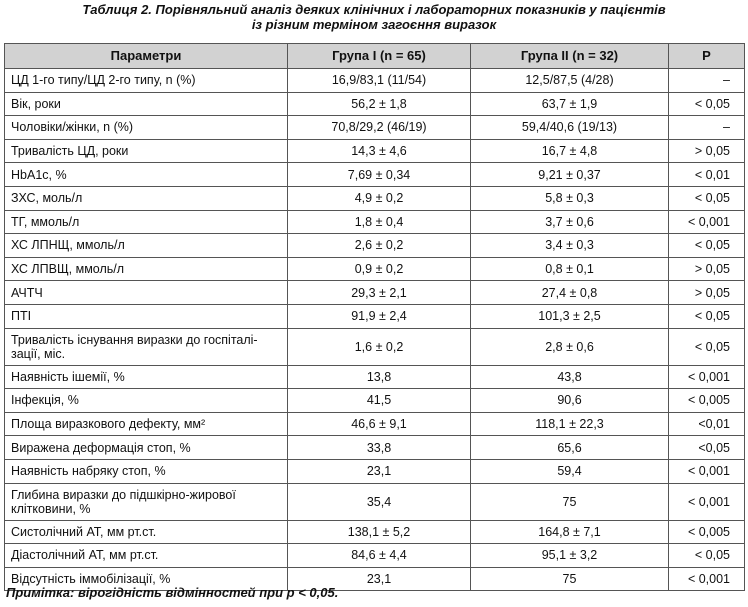 Image resolution: width=748 pixels, height=607 pixels. I want to click on cell-parameter: Вік, роки, so click(146, 104).